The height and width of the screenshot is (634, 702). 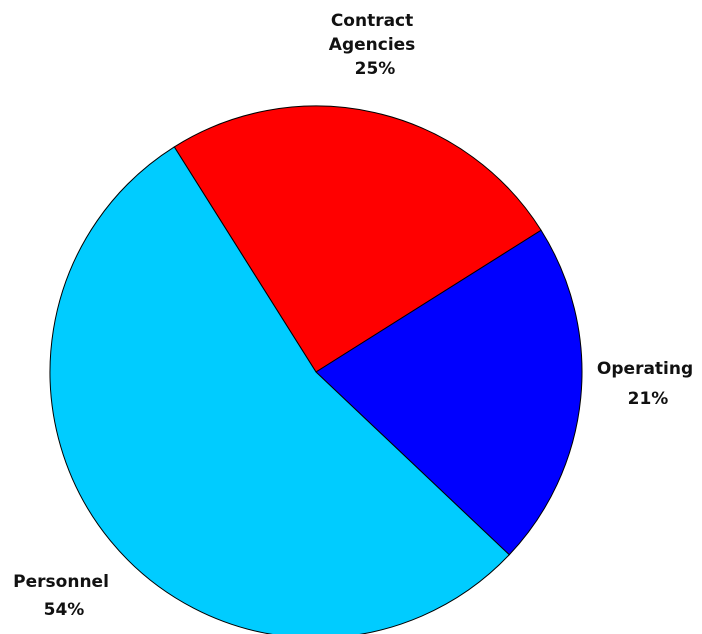 I want to click on slice-percent-operating: 21%, so click(x=648, y=399).